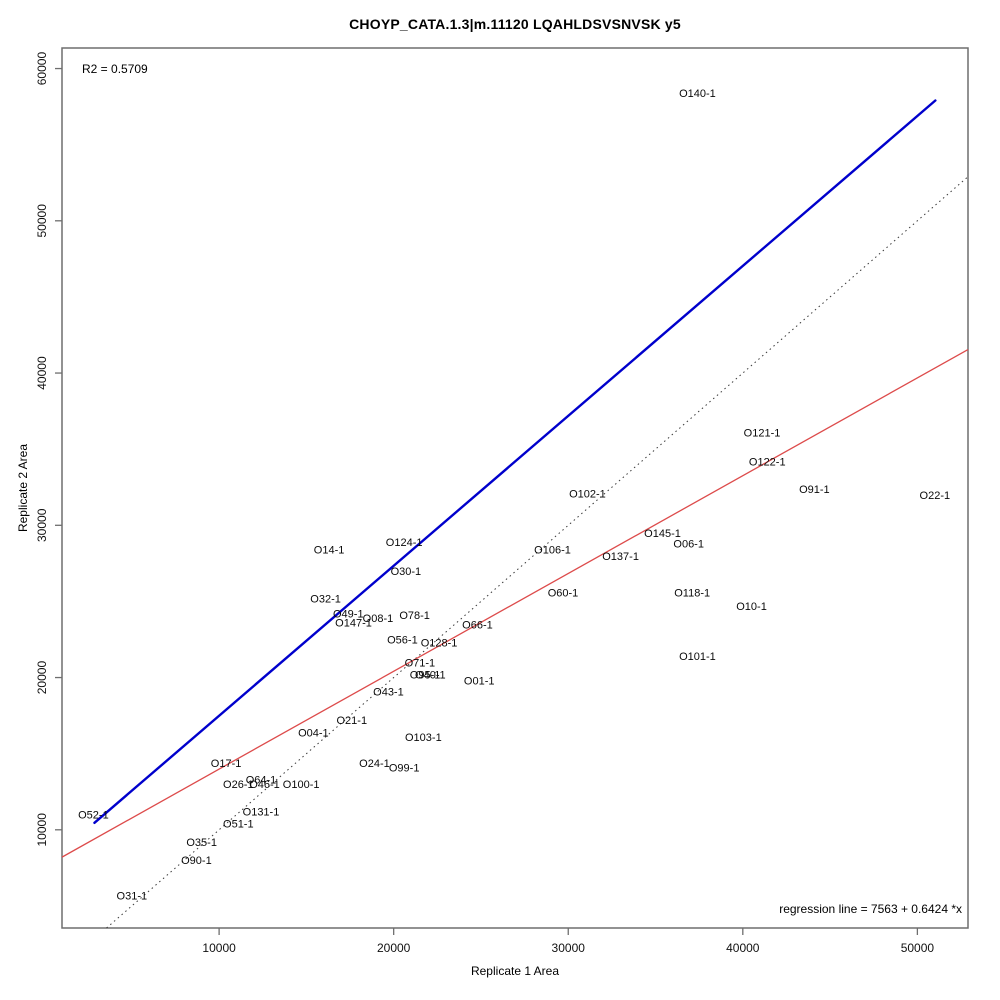  I want to click on x-tick-label: 50000, so click(918, 948).